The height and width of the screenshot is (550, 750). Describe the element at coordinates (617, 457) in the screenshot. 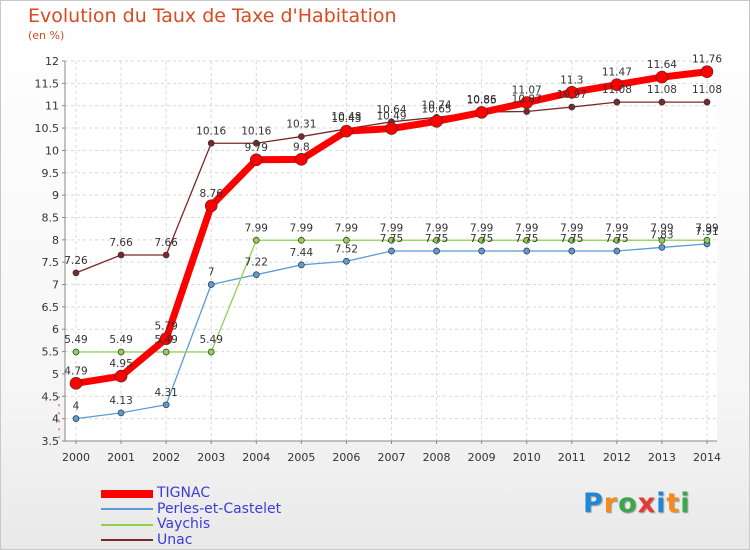

I see `x-tick-label: 2012` at that location.